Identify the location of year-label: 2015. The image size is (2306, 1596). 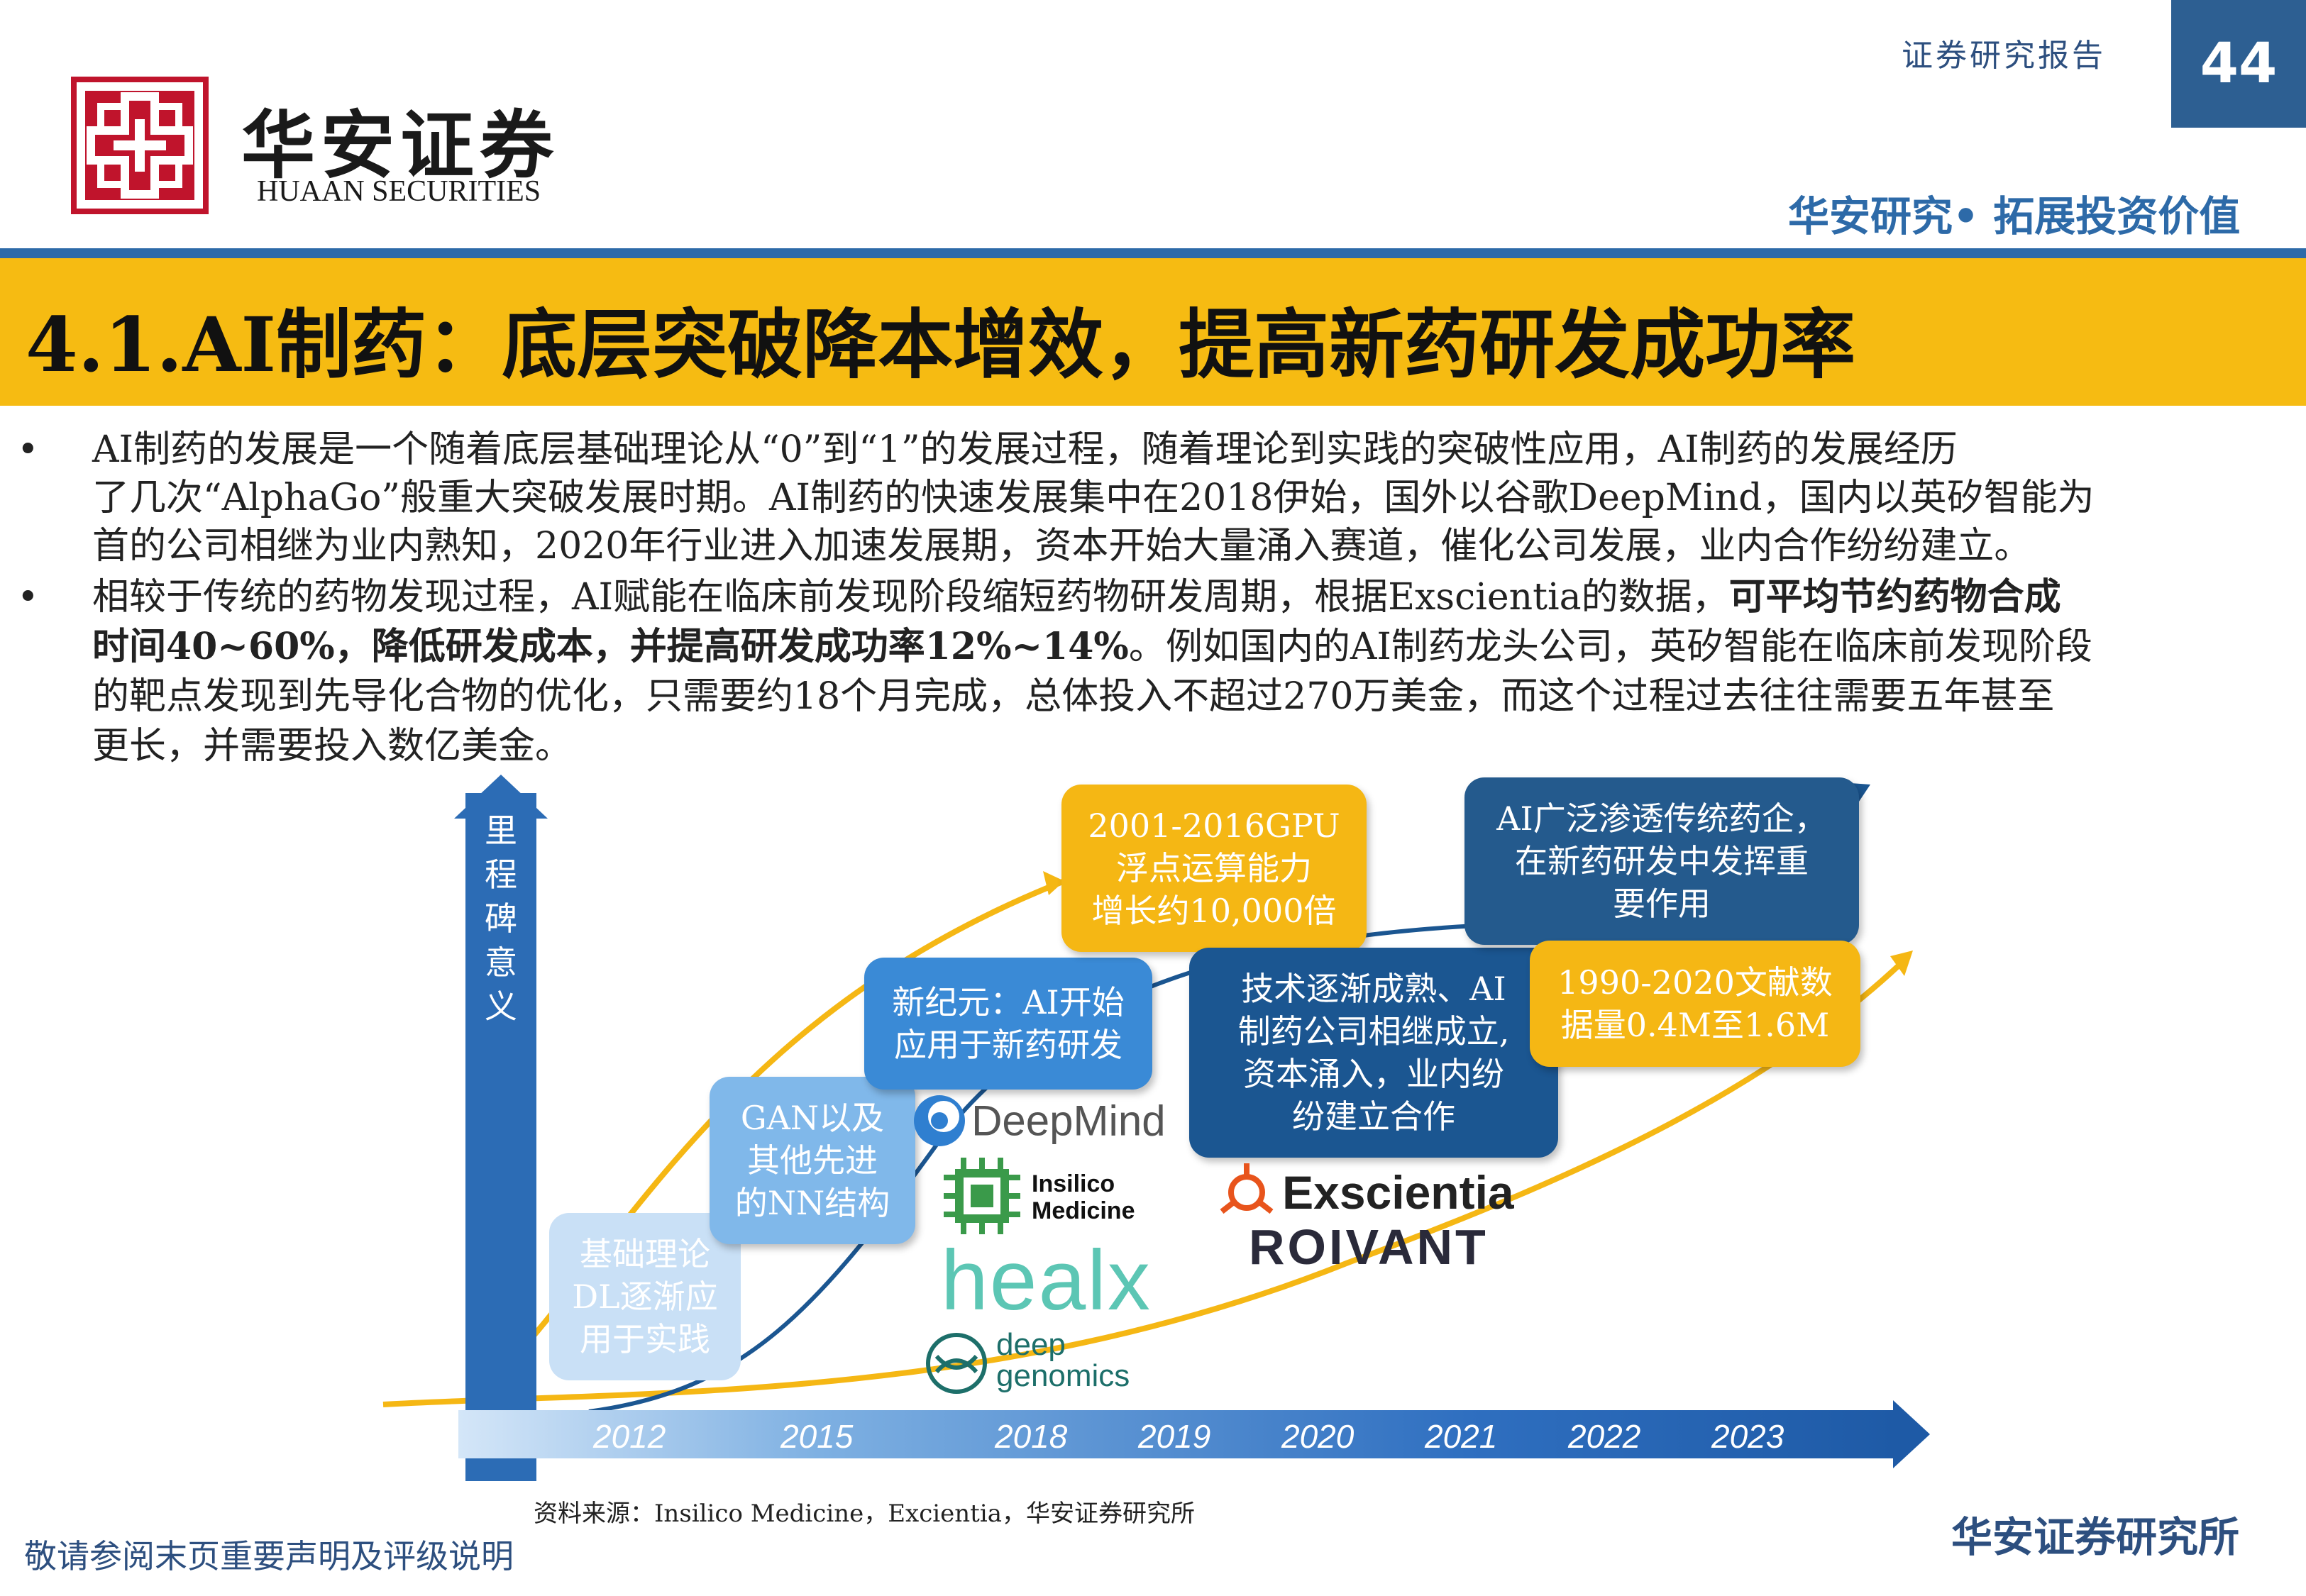
(817, 1436).